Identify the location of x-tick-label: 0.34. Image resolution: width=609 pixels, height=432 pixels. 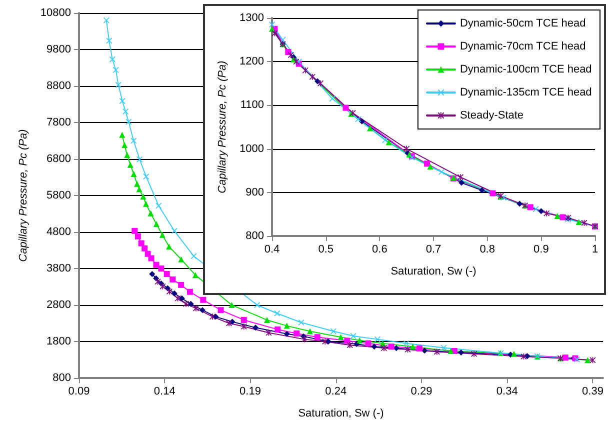
(507, 392).